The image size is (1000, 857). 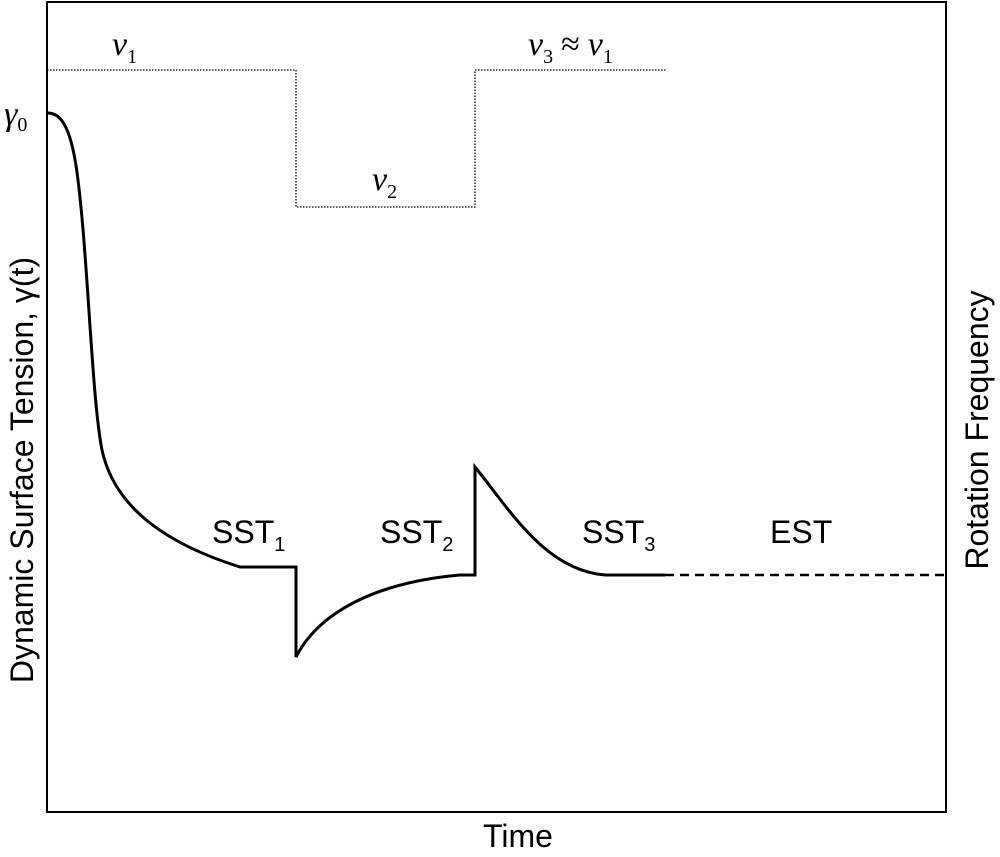 What do you see at coordinates (22, 470) in the screenshot?
I see `y-axis-label: Dynamic Surface Tension, γ(t)` at bounding box center [22, 470].